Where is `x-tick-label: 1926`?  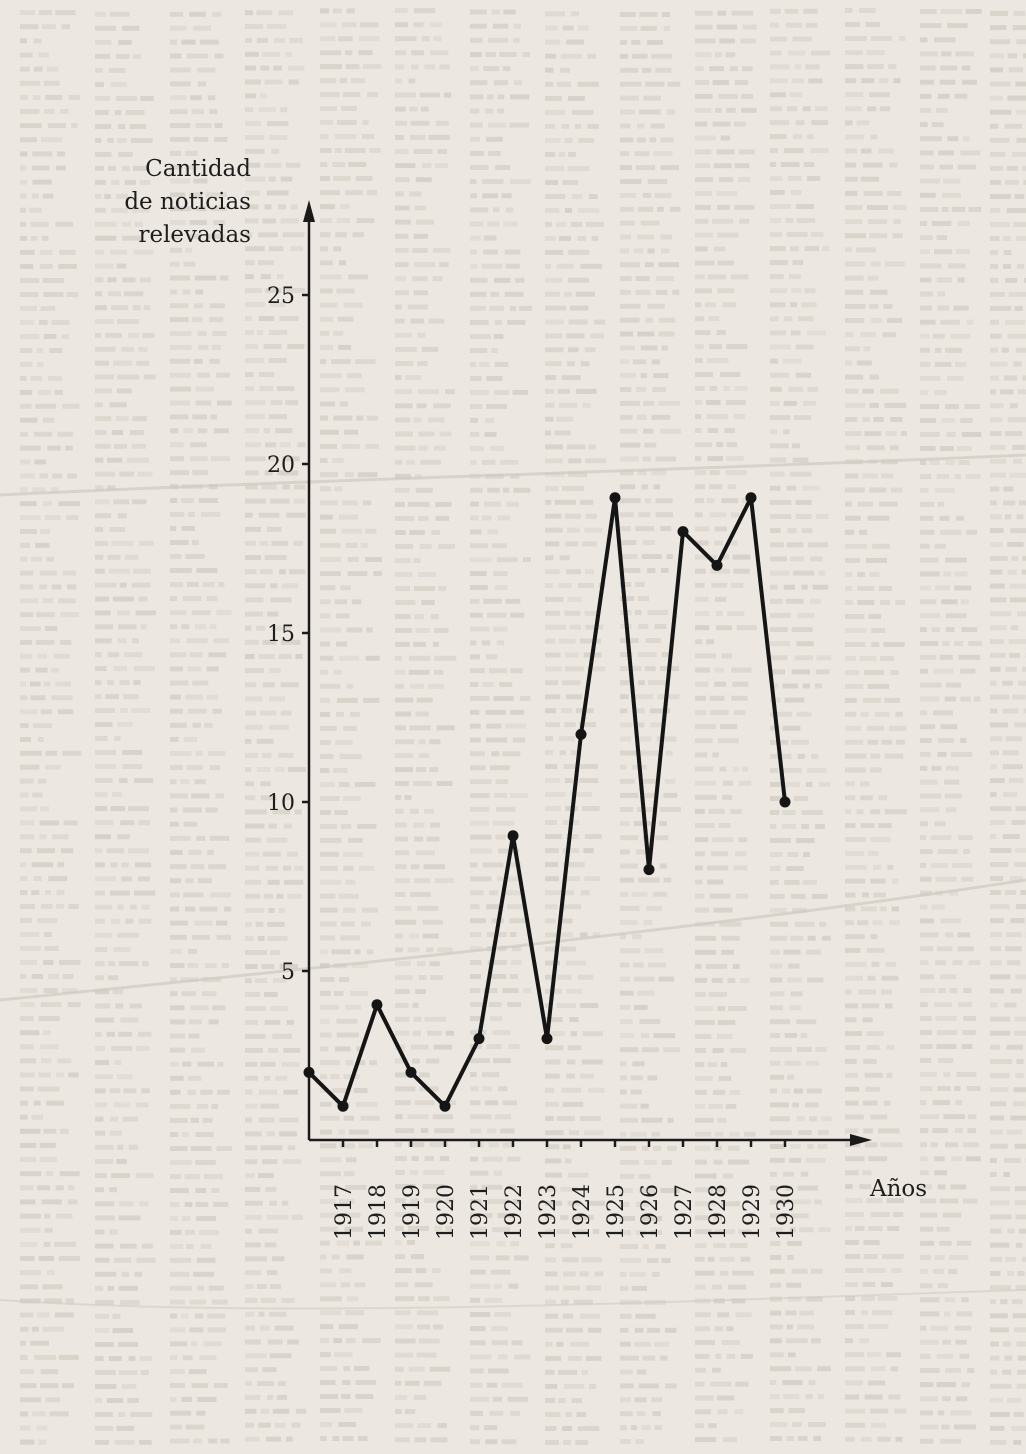 x-tick-label: 1926 is located at coordinates (650, 1212).